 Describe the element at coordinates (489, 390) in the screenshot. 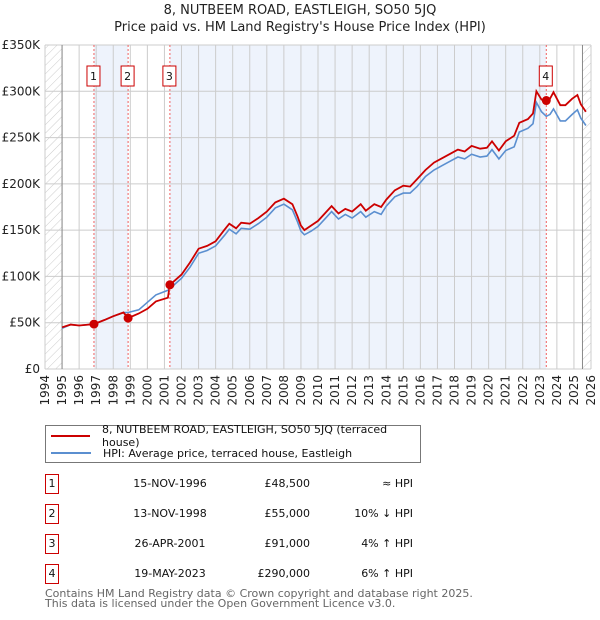

I see `x-tick-label: 2020` at that location.